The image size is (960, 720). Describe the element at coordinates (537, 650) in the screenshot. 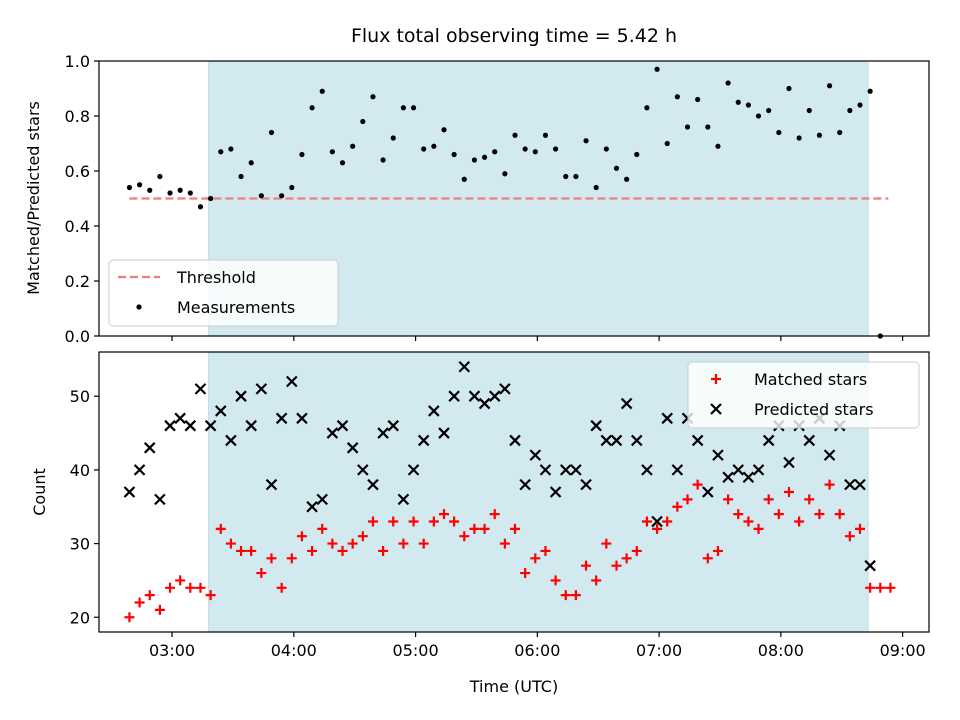

I see `x-tick-label: 06:00` at that location.